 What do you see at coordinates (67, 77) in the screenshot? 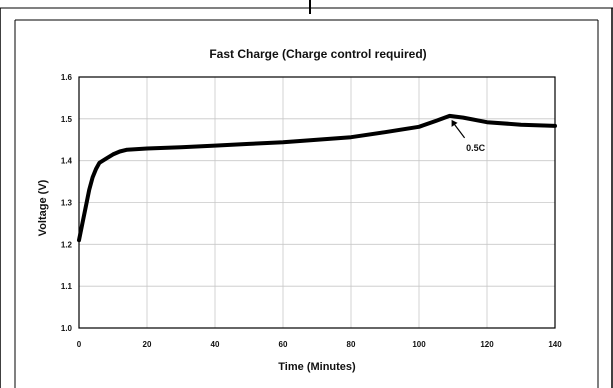
I see `y-tick-label: 1.6` at bounding box center [67, 77].